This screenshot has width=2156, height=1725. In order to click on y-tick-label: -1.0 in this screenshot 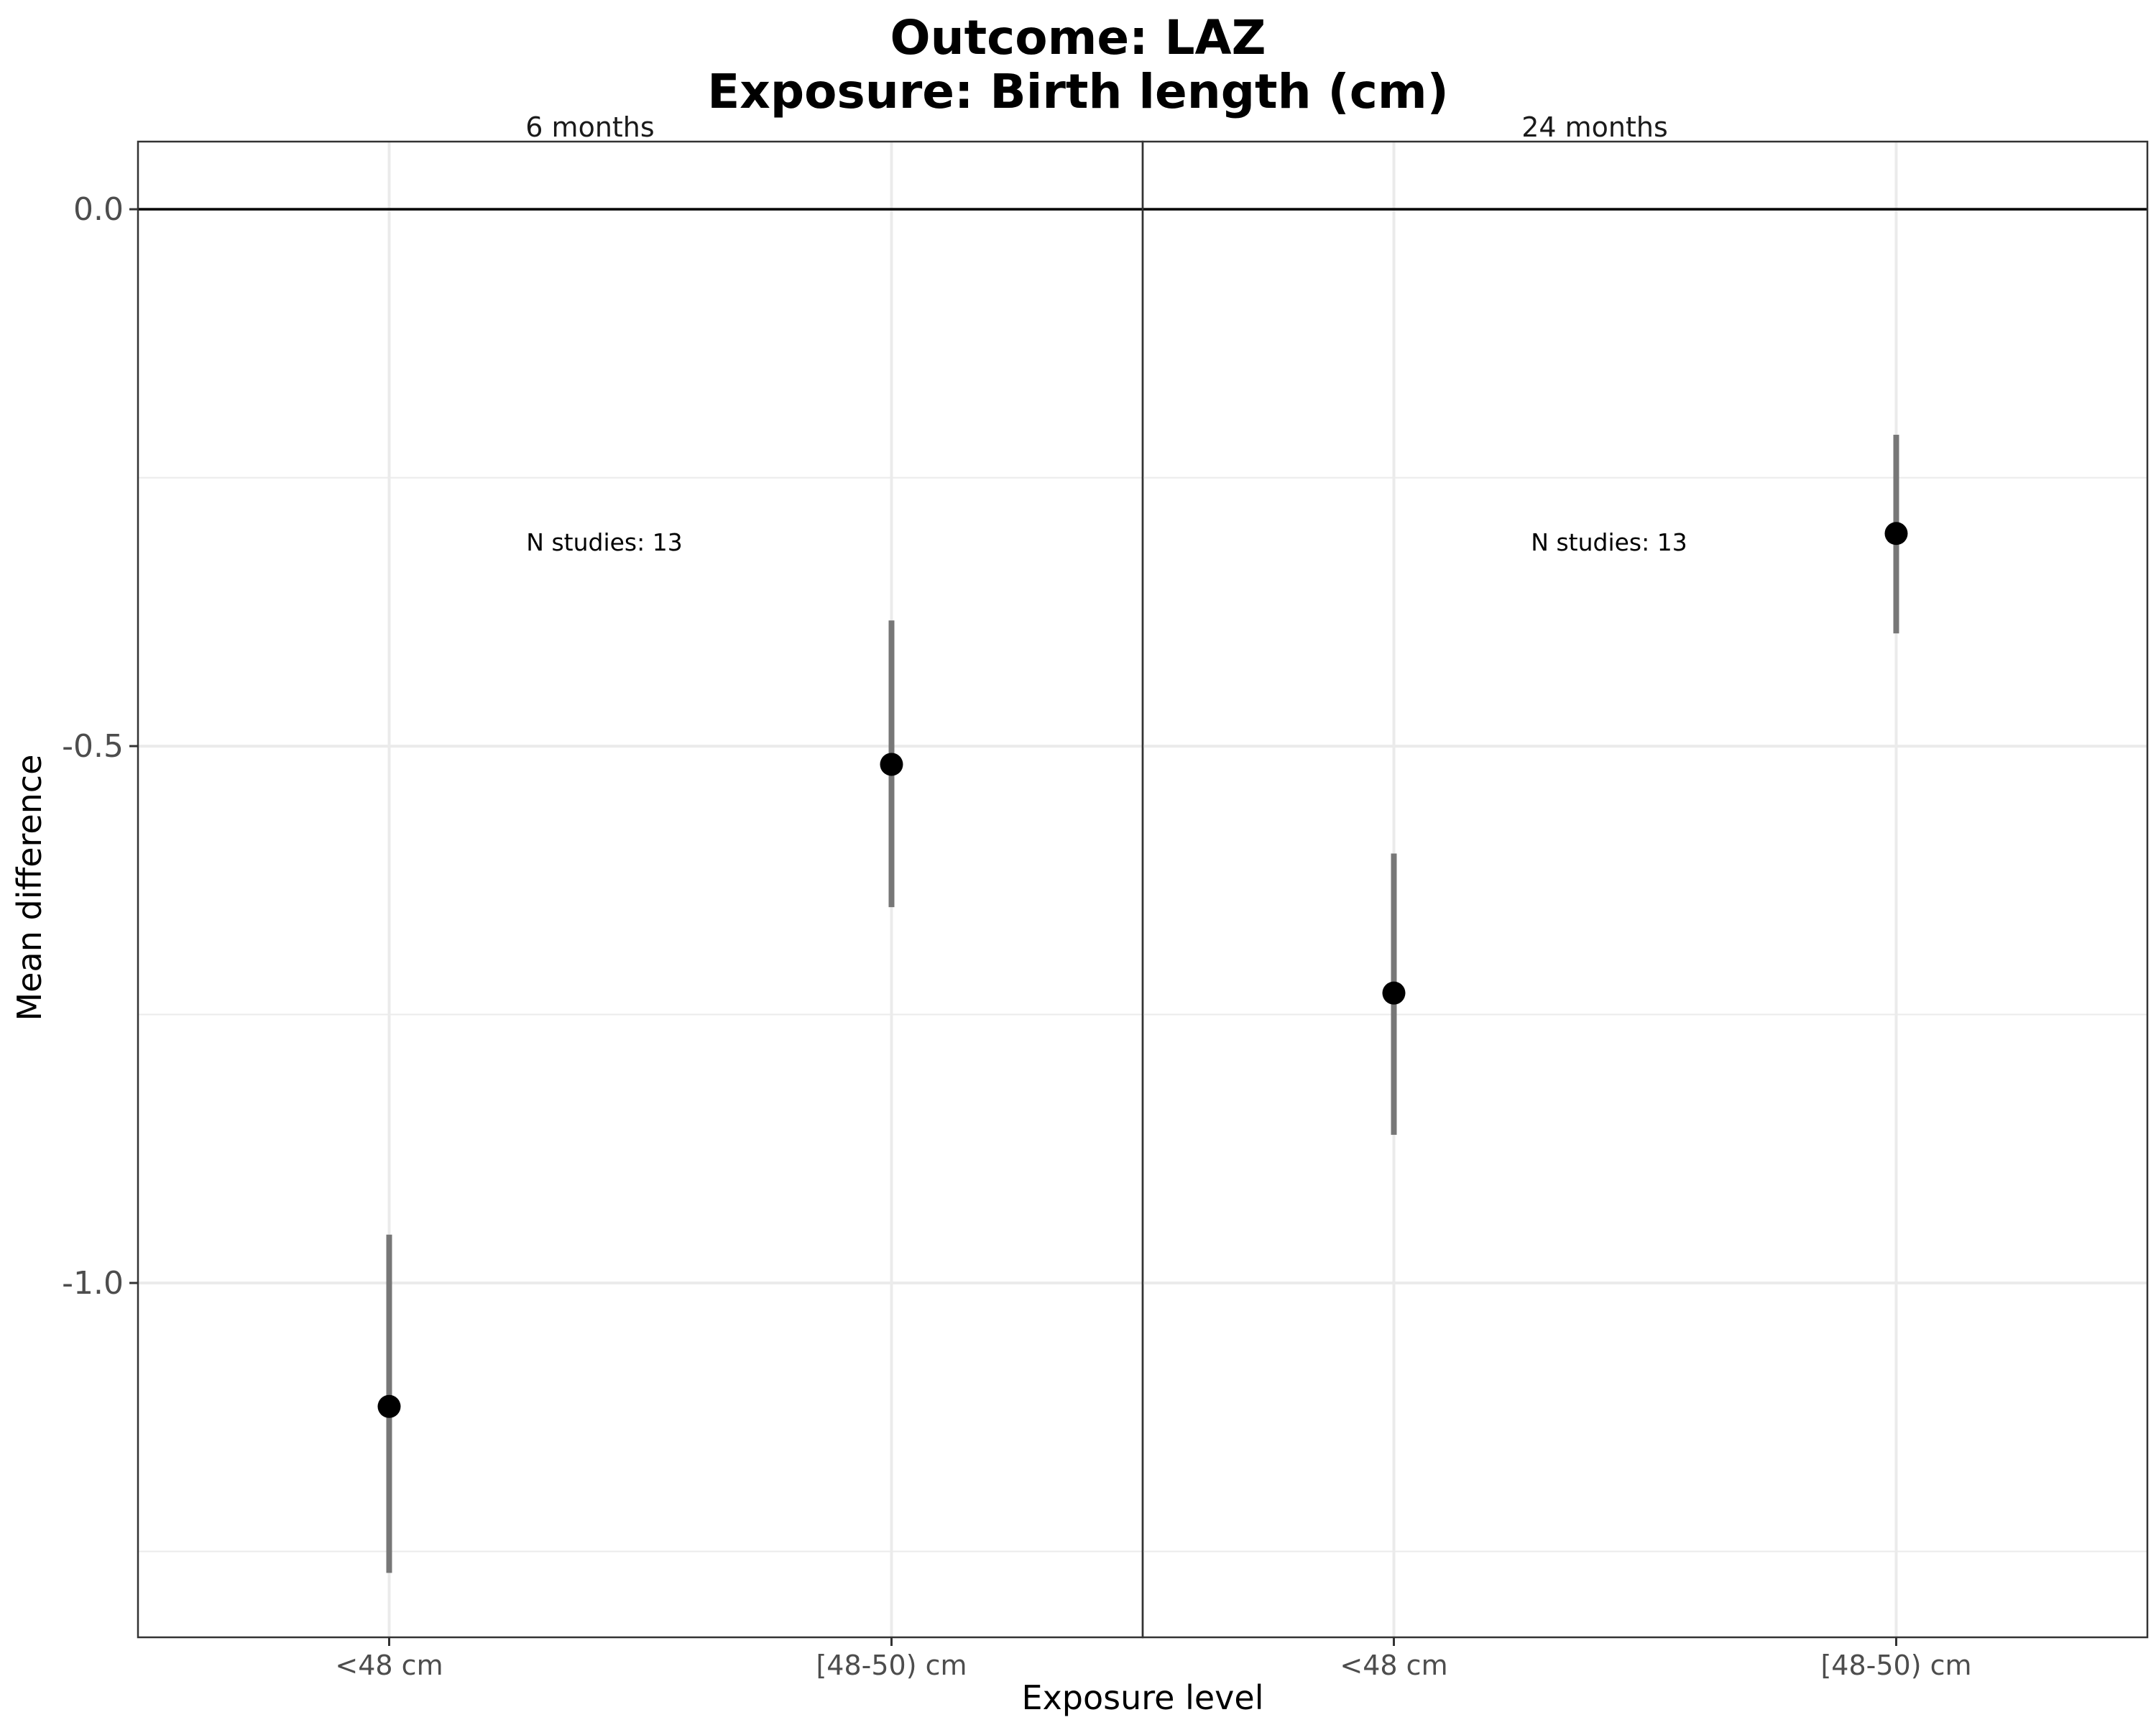, I will do `click(93, 1283)`.